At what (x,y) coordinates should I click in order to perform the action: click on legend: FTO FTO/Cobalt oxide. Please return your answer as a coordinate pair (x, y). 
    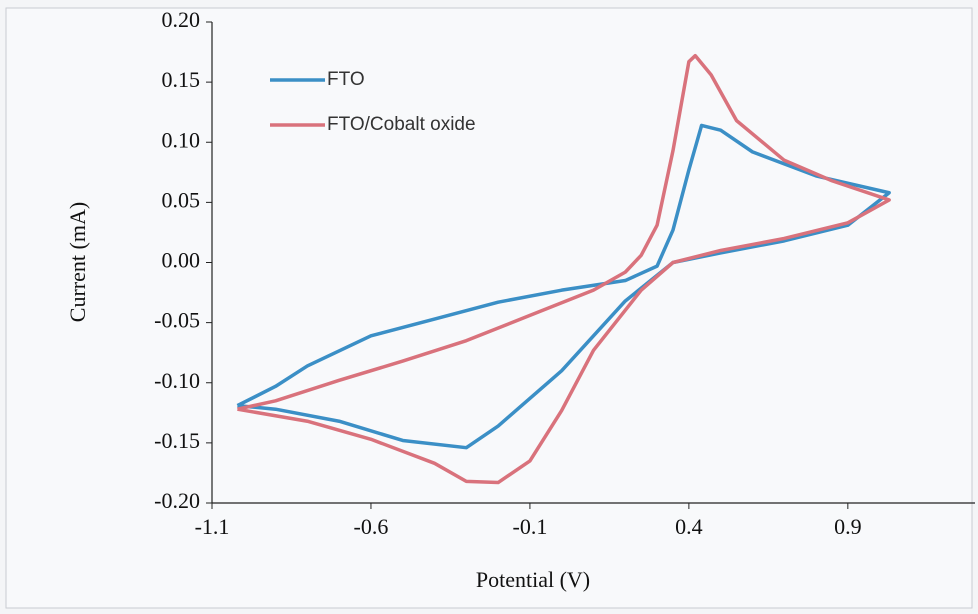
    Looking at the image, I should click on (373, 102).